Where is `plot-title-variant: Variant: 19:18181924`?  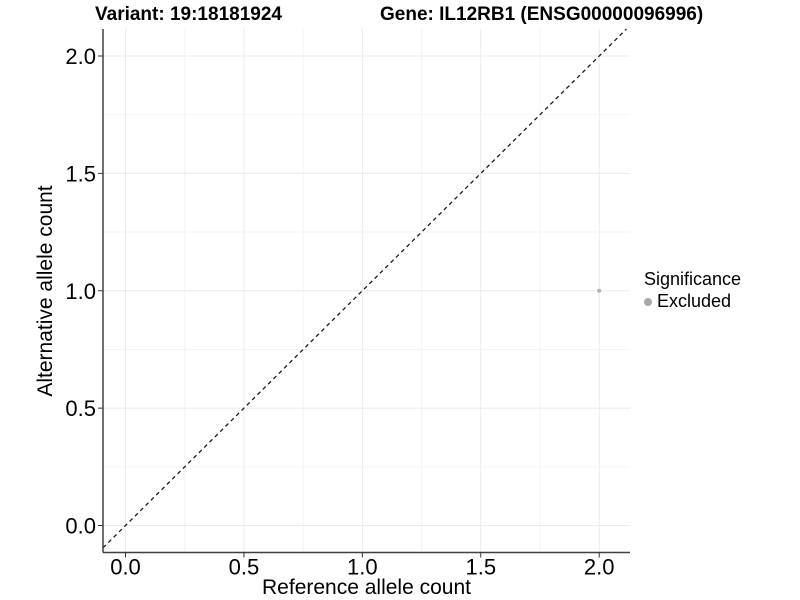 plot-title-variant: Variant: 19:18181924 is located at coordinates (188, 14).